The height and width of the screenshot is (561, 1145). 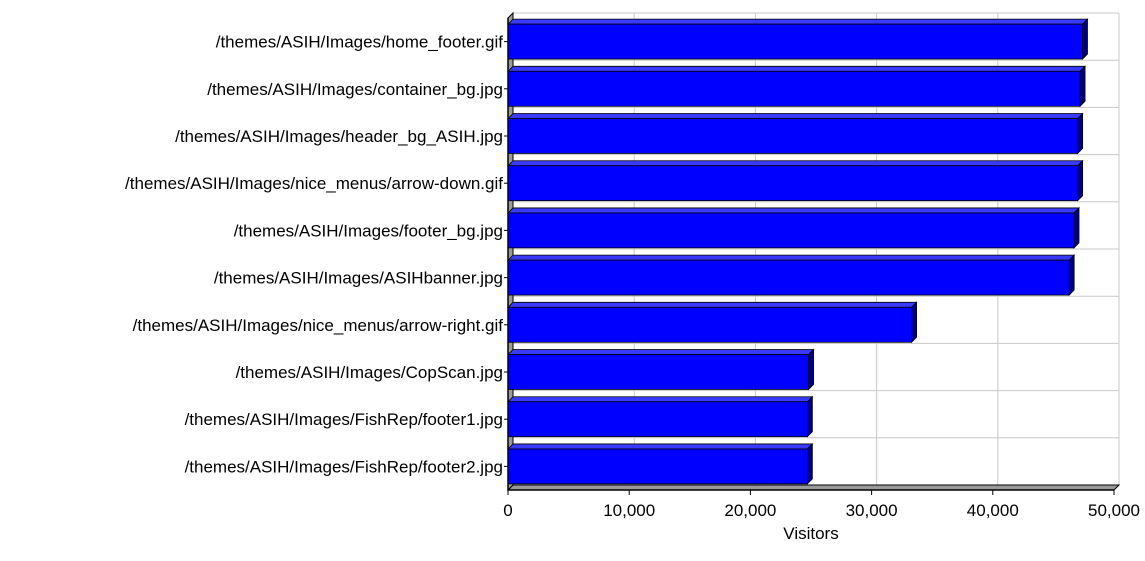 What do you see at coordinates (368, 230) in the screenshot?
I see `y-tick-label-4: /themes/ASIH/Images/footer_bg.jpg` at bounding box center [368, 230].